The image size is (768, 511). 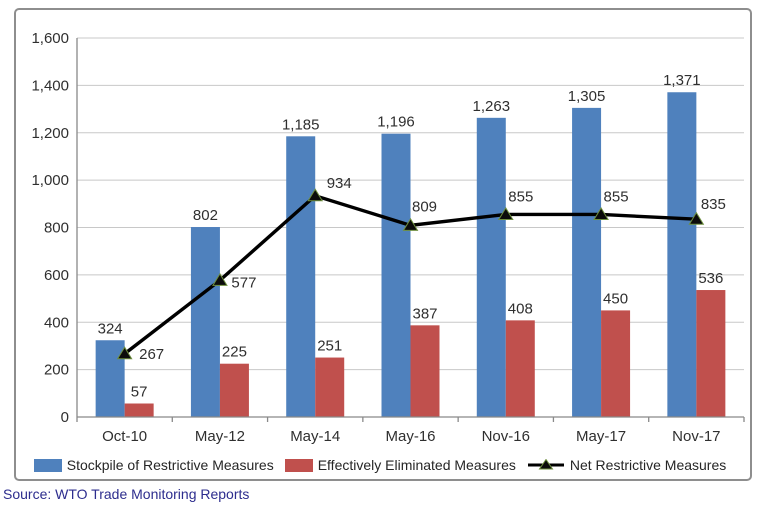 What do you see at coordinates (220, 436) in the screenshot?
I see `x-tick-label: May-12` at bounding box center [220, 436].